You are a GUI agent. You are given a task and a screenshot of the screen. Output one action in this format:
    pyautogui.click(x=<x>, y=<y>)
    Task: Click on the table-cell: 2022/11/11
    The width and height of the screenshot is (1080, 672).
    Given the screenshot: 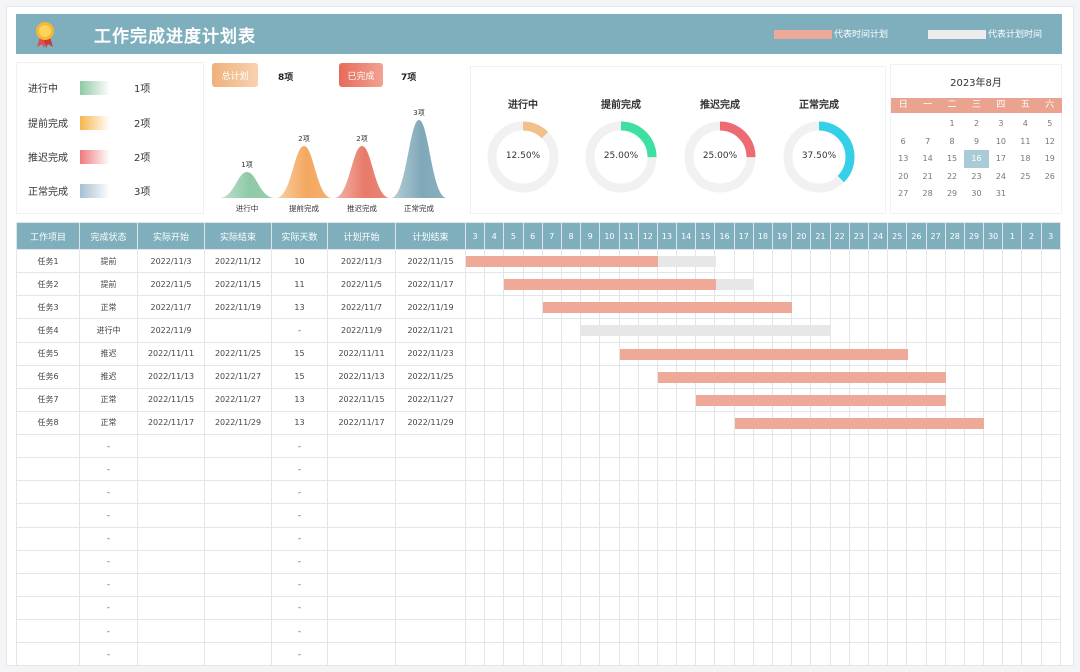 What is the action you would take?
    pyautogui.click(x=171, y=353)
    